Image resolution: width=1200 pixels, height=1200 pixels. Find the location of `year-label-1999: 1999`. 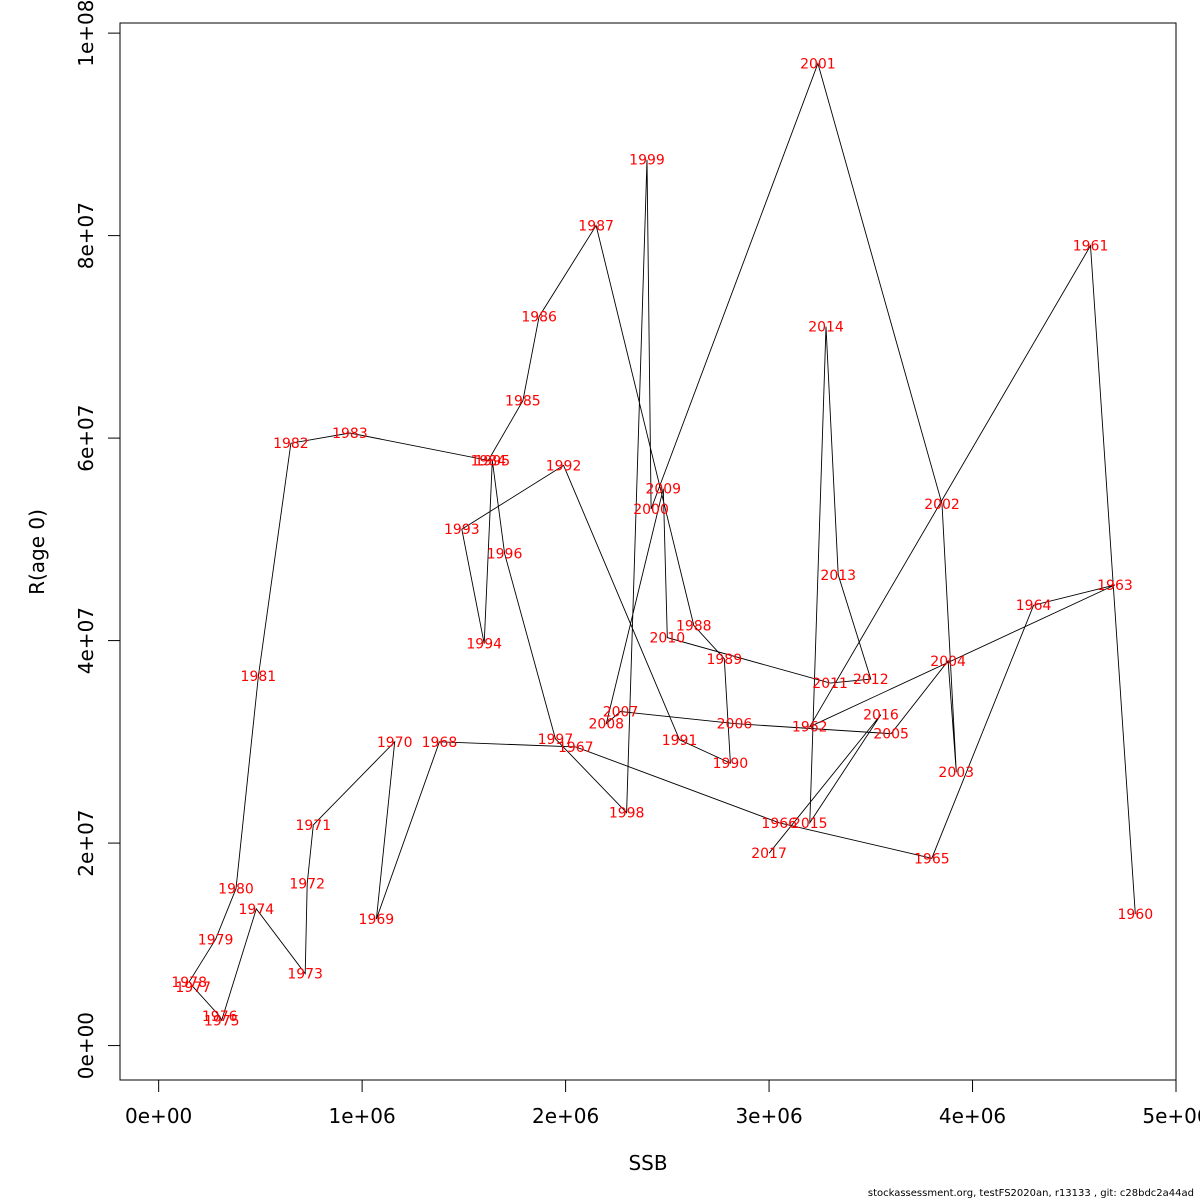

year-label-1999: 1999 is located at coordinates (647, 161).